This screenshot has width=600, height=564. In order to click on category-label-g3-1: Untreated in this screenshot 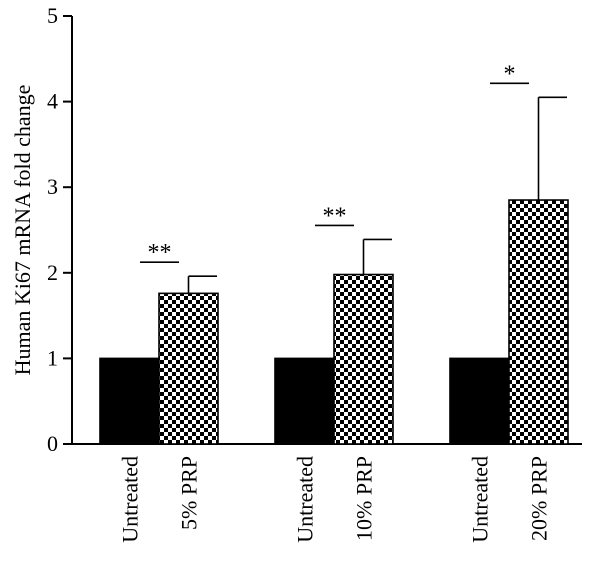, I will do `click(480, 499)`.